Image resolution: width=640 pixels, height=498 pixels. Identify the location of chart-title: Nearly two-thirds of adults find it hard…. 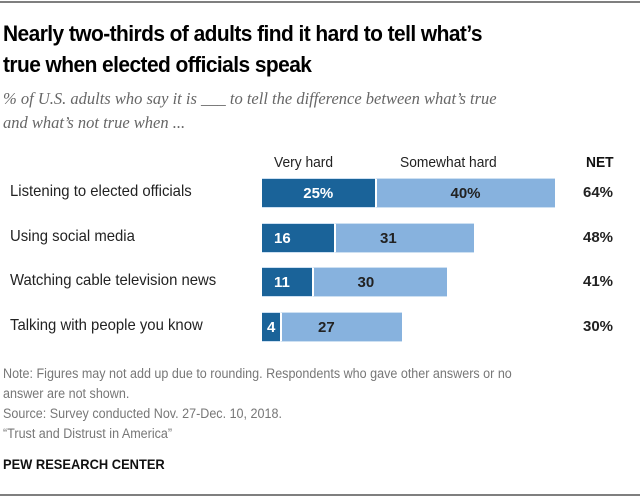
(296, 49).